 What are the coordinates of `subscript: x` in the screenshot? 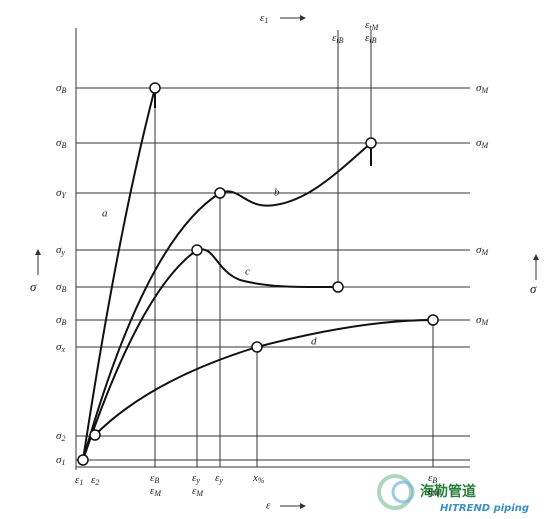 It's located at (62, 349).